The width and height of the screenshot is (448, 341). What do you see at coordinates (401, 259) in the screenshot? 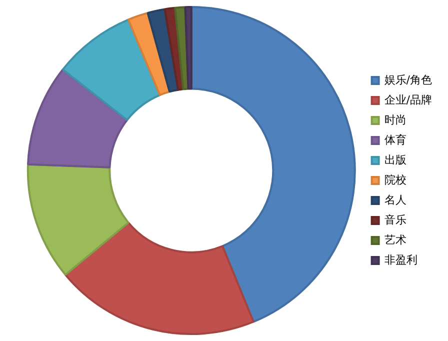
I see `legend-label: 非盈利` at bounding box center [401, 259].